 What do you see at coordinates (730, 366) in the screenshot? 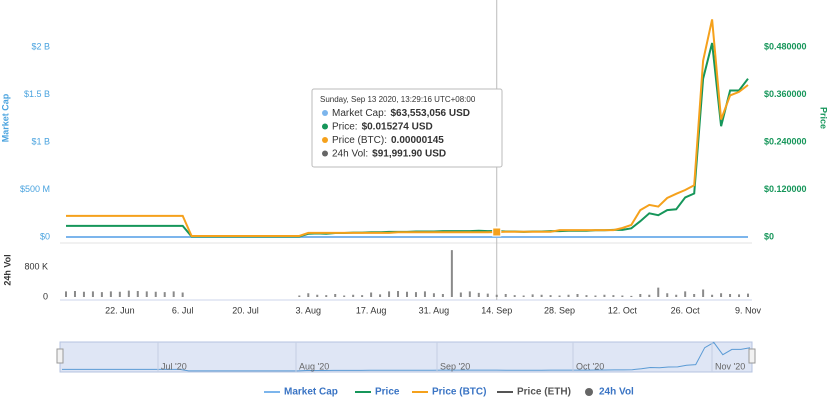
I see `navigator-label: Nov '20` at bounding box center [730, 366].